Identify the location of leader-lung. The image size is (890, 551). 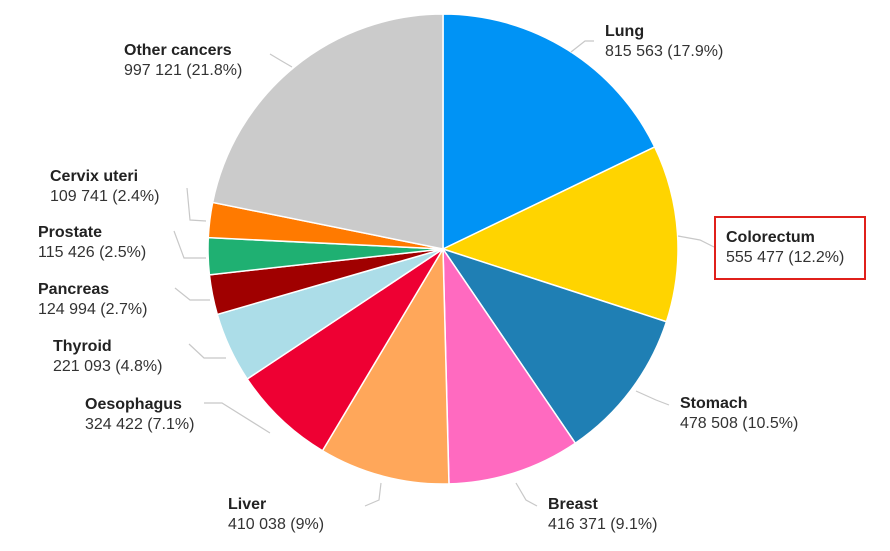
(582, 46).